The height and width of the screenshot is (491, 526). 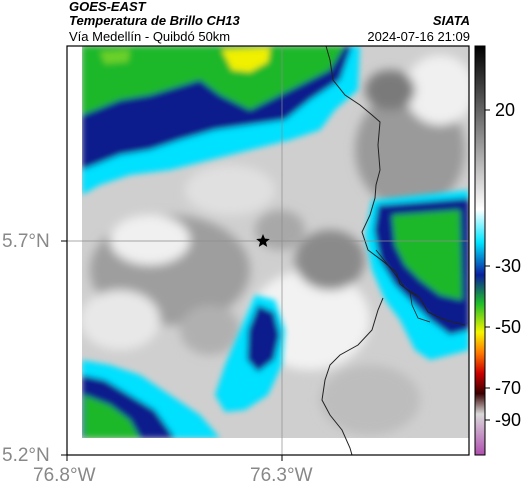 I want to click on datetime-label: 2024-07-16 21:09, so click(x=418, y=36).